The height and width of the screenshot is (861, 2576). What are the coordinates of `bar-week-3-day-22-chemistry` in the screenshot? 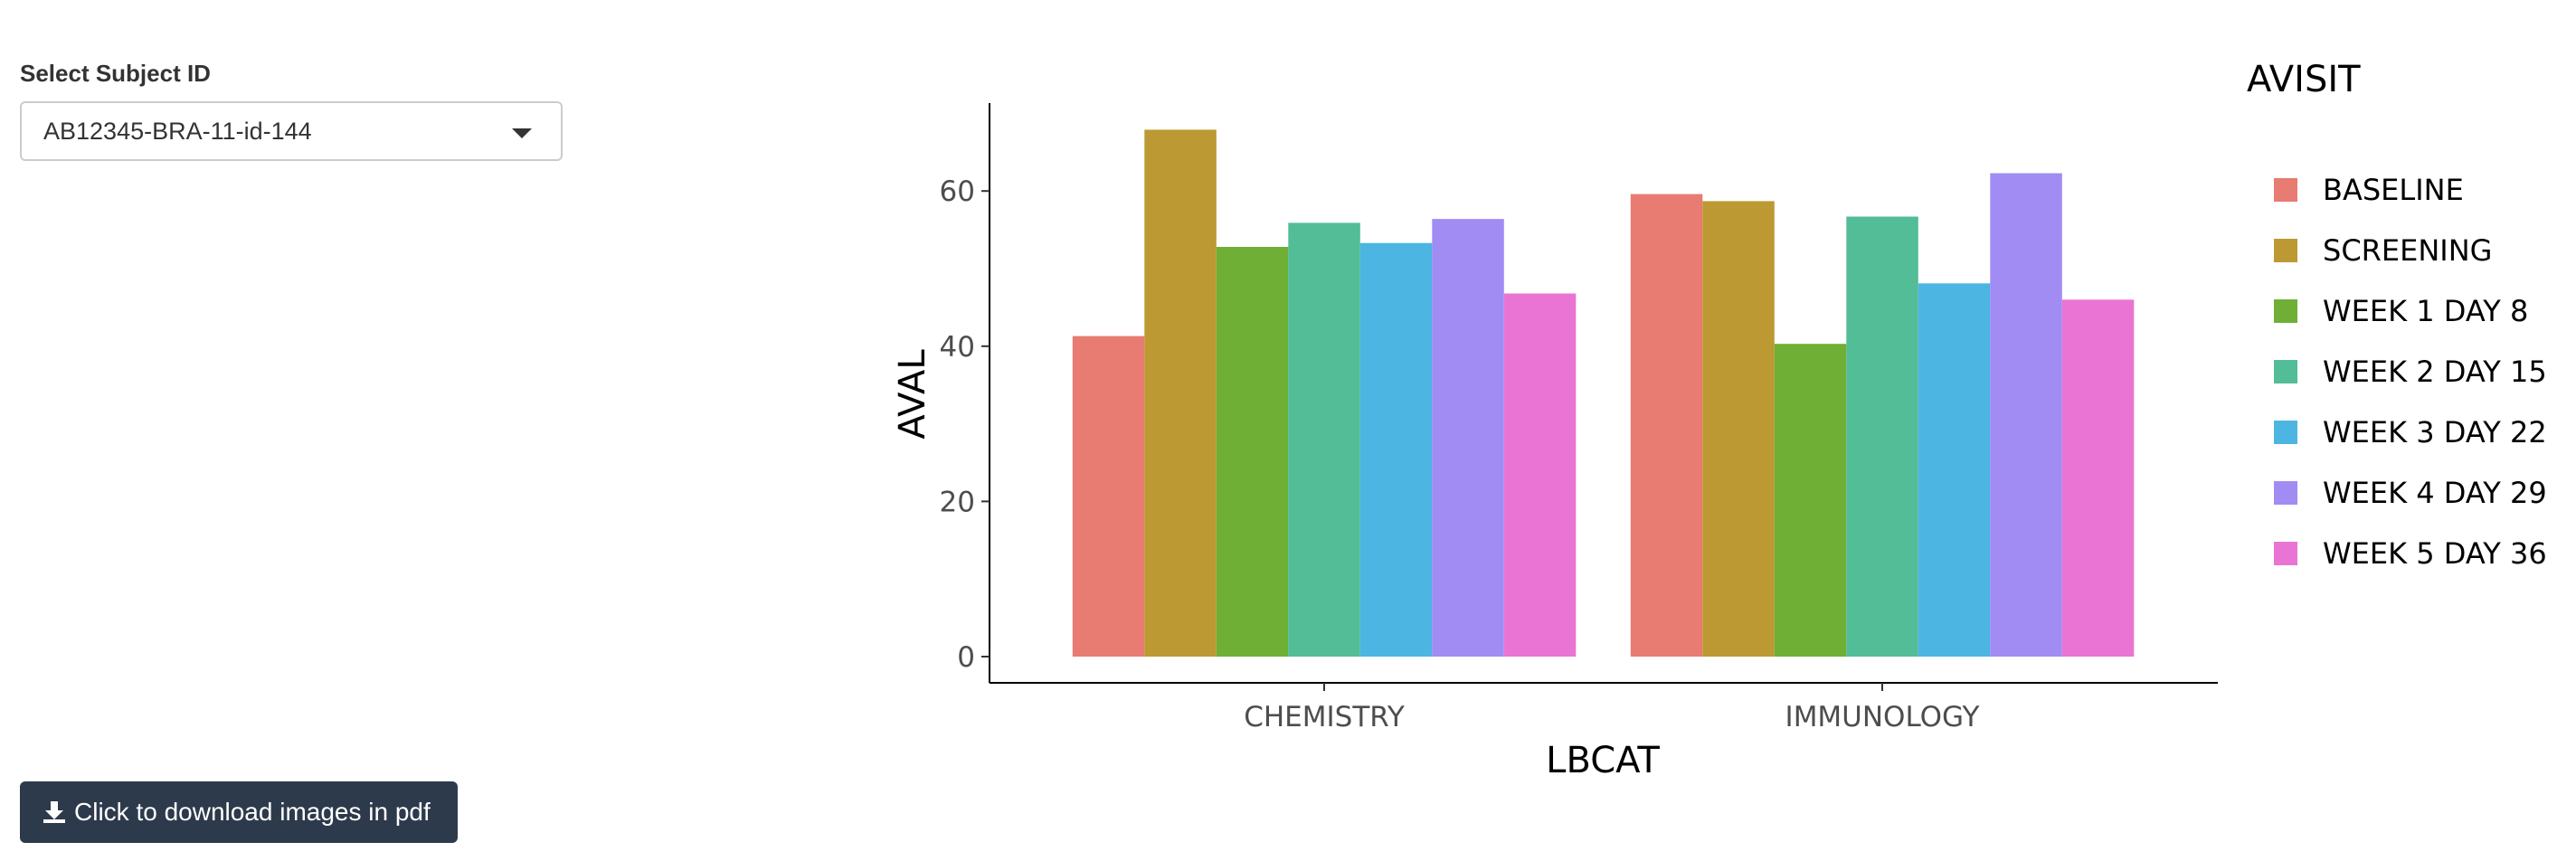 It's located at (1396, 449).